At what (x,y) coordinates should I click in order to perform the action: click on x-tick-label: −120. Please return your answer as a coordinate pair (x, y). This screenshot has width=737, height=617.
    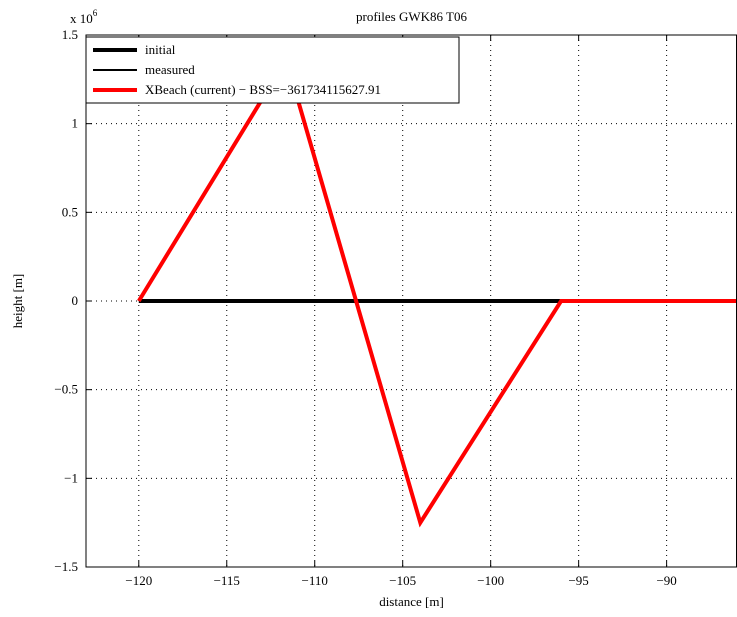
    Looking at the image, I should click on (138, 580).